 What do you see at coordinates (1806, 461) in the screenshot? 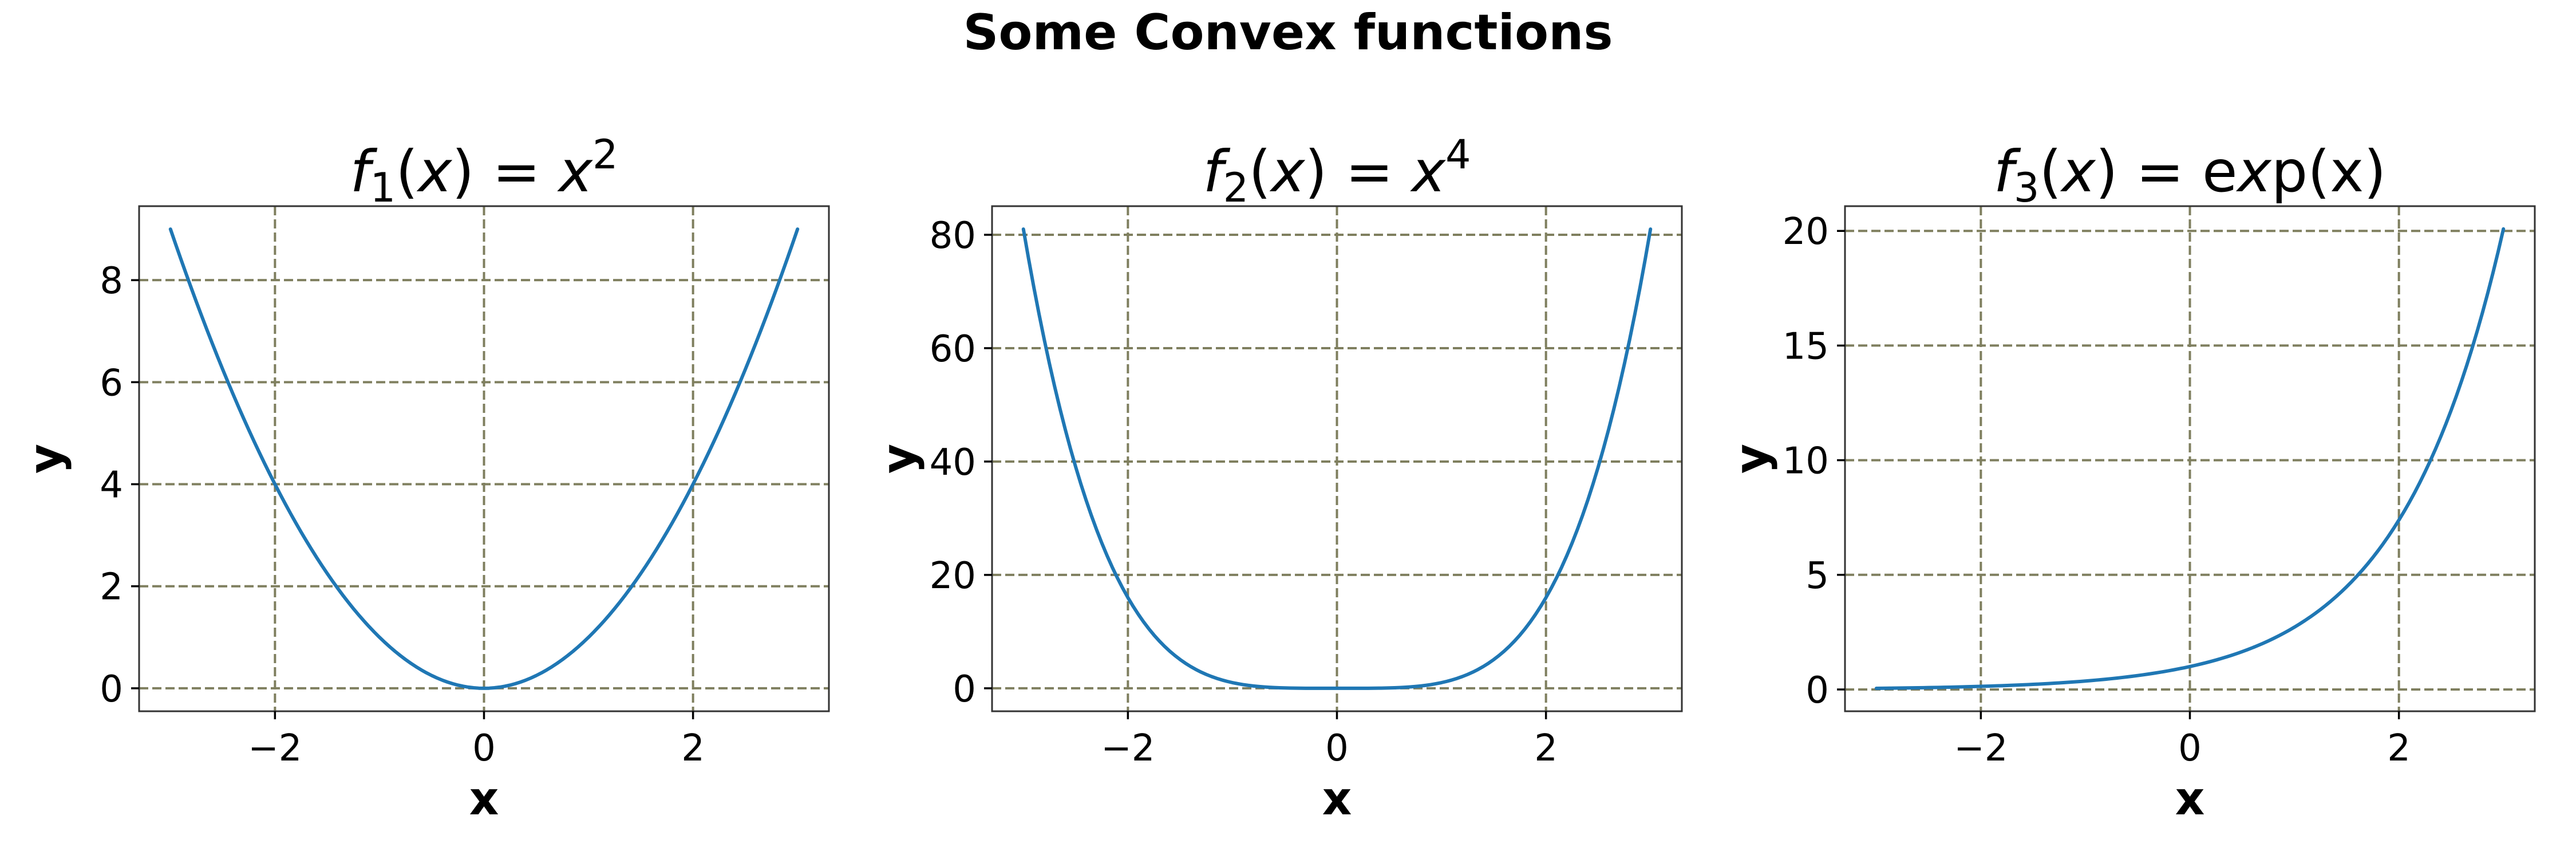
I see `y-tick-label: 10` at bounding box center [1806, 461].